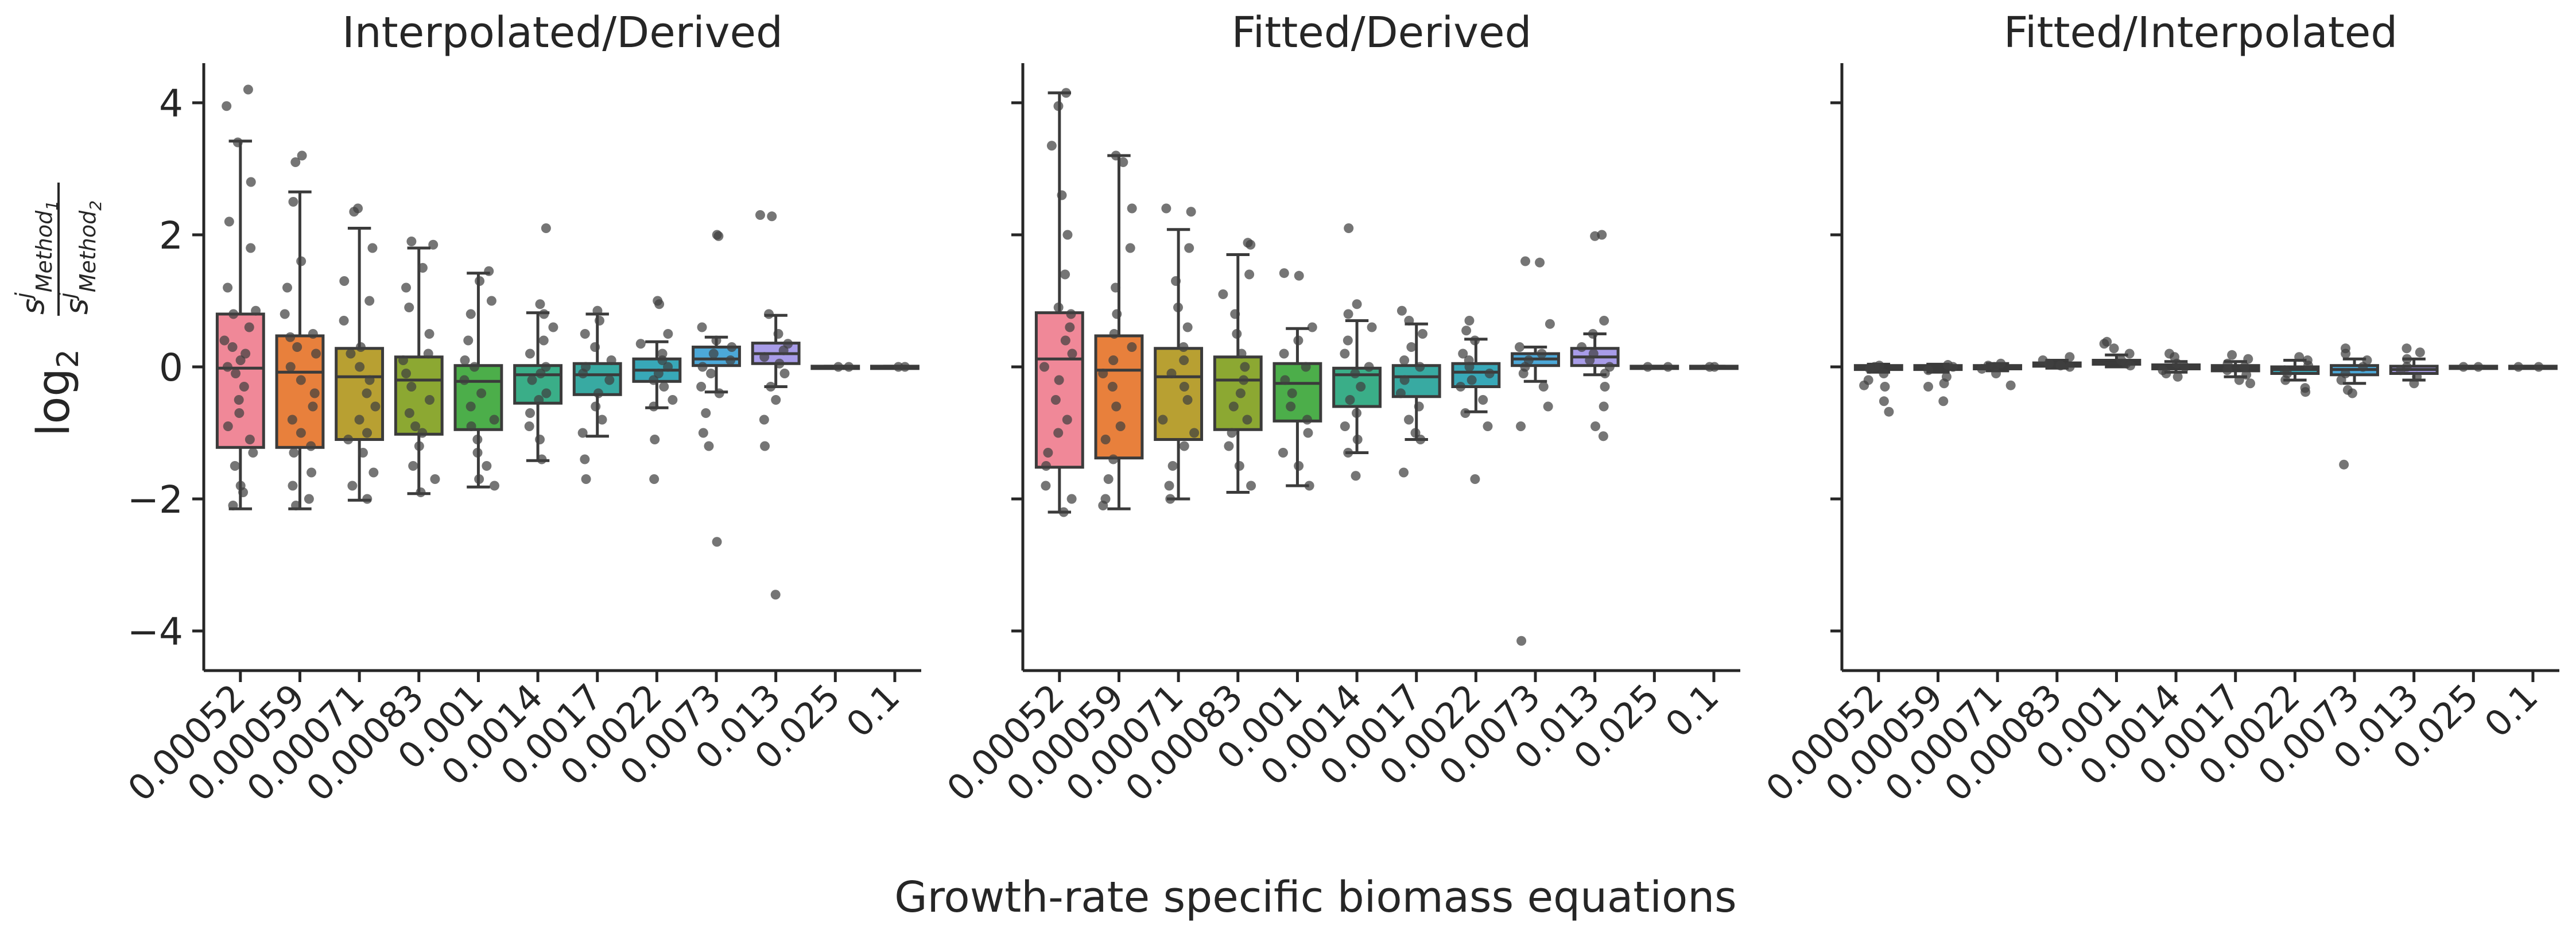  What do you see at coordinates (44, 251) in the screenshot?
I see `y-label-numerator-sub: Method` at bounding box center [44, 251].